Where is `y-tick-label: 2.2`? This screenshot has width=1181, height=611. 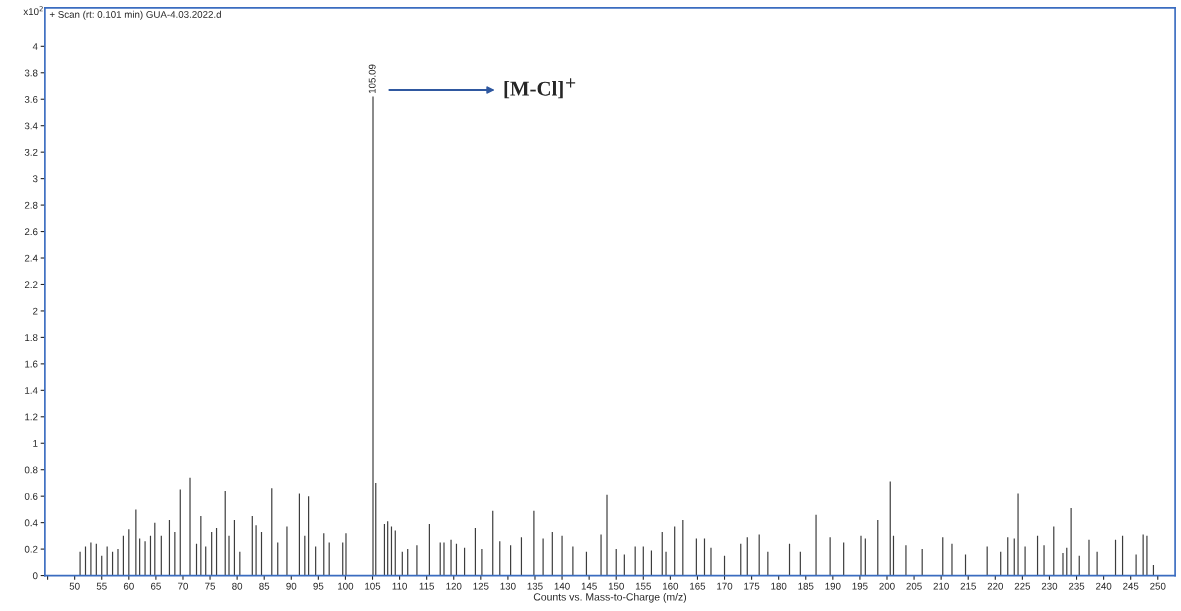 y-tick-label: 2.2 is located at coordinates (31, 284).